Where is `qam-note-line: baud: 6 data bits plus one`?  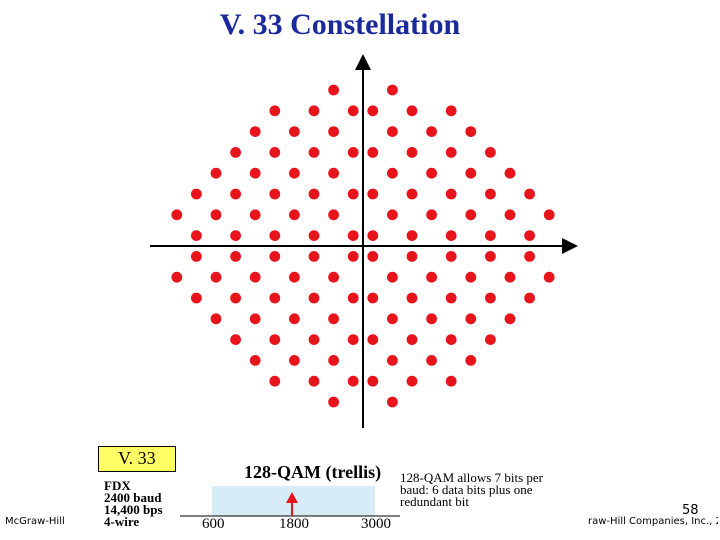
qam-note-line: baud: 6 data bits plus one is located at coordinates (466, 489).